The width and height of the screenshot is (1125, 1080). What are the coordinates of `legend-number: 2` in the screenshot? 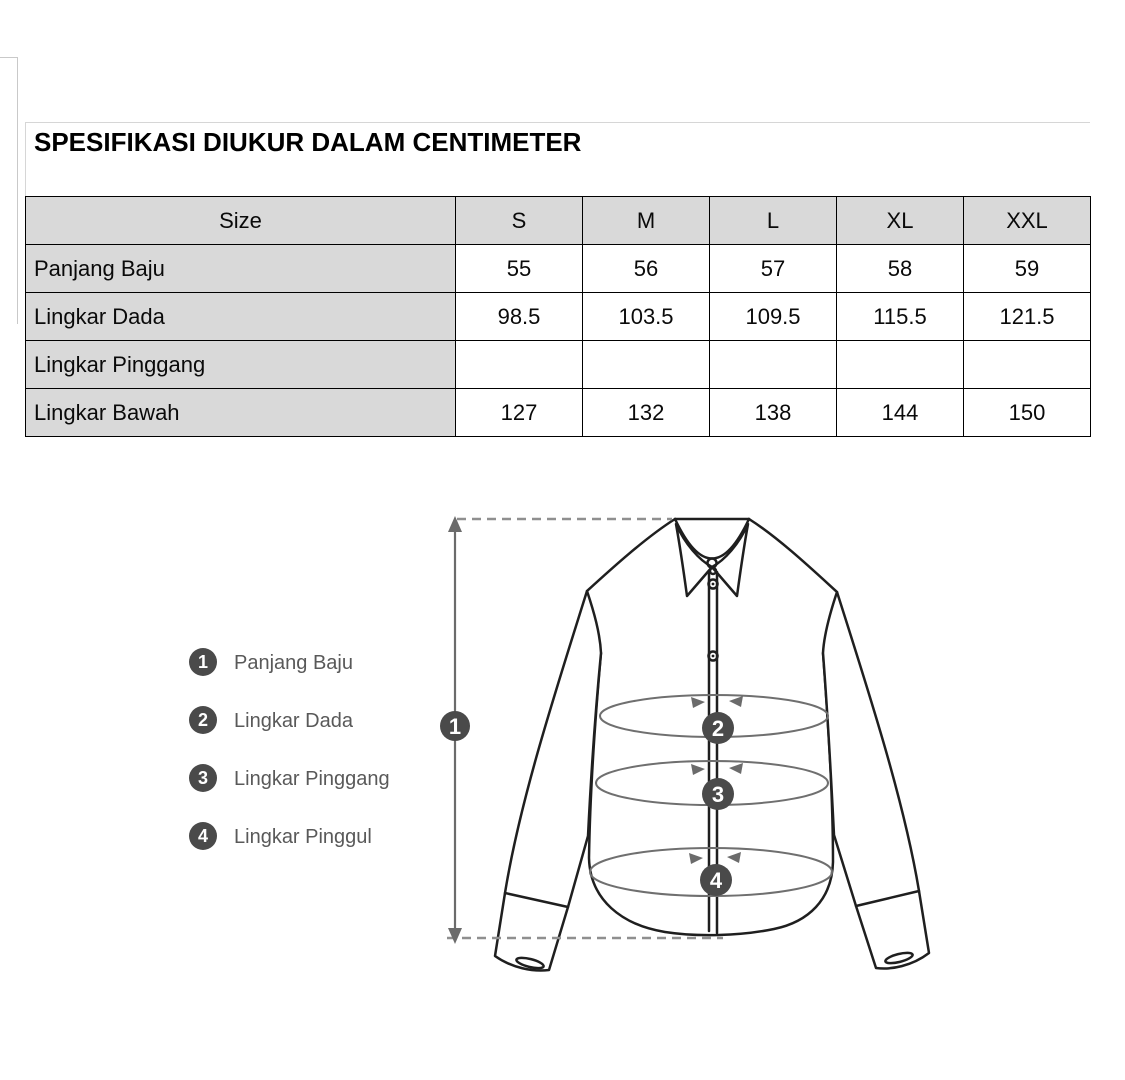 It's located at (203, 720).